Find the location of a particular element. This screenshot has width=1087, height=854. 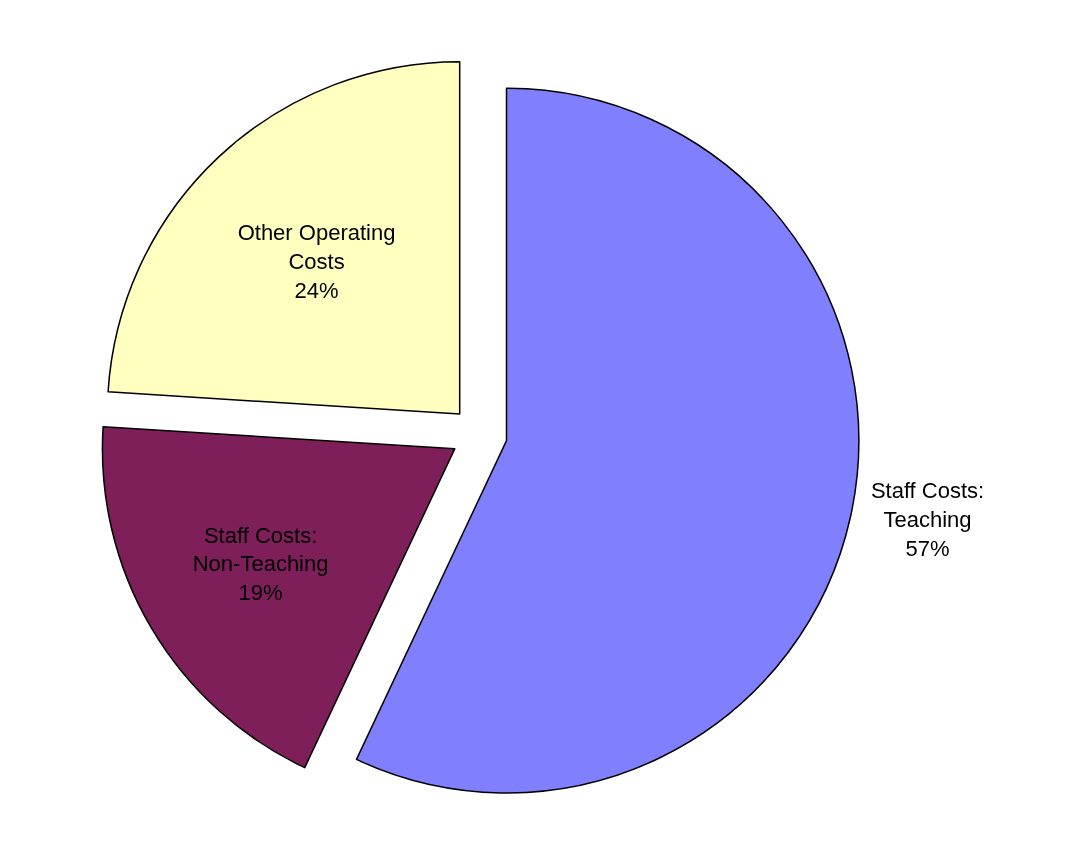

data-label: 24% is located at coordinates (316, 290).